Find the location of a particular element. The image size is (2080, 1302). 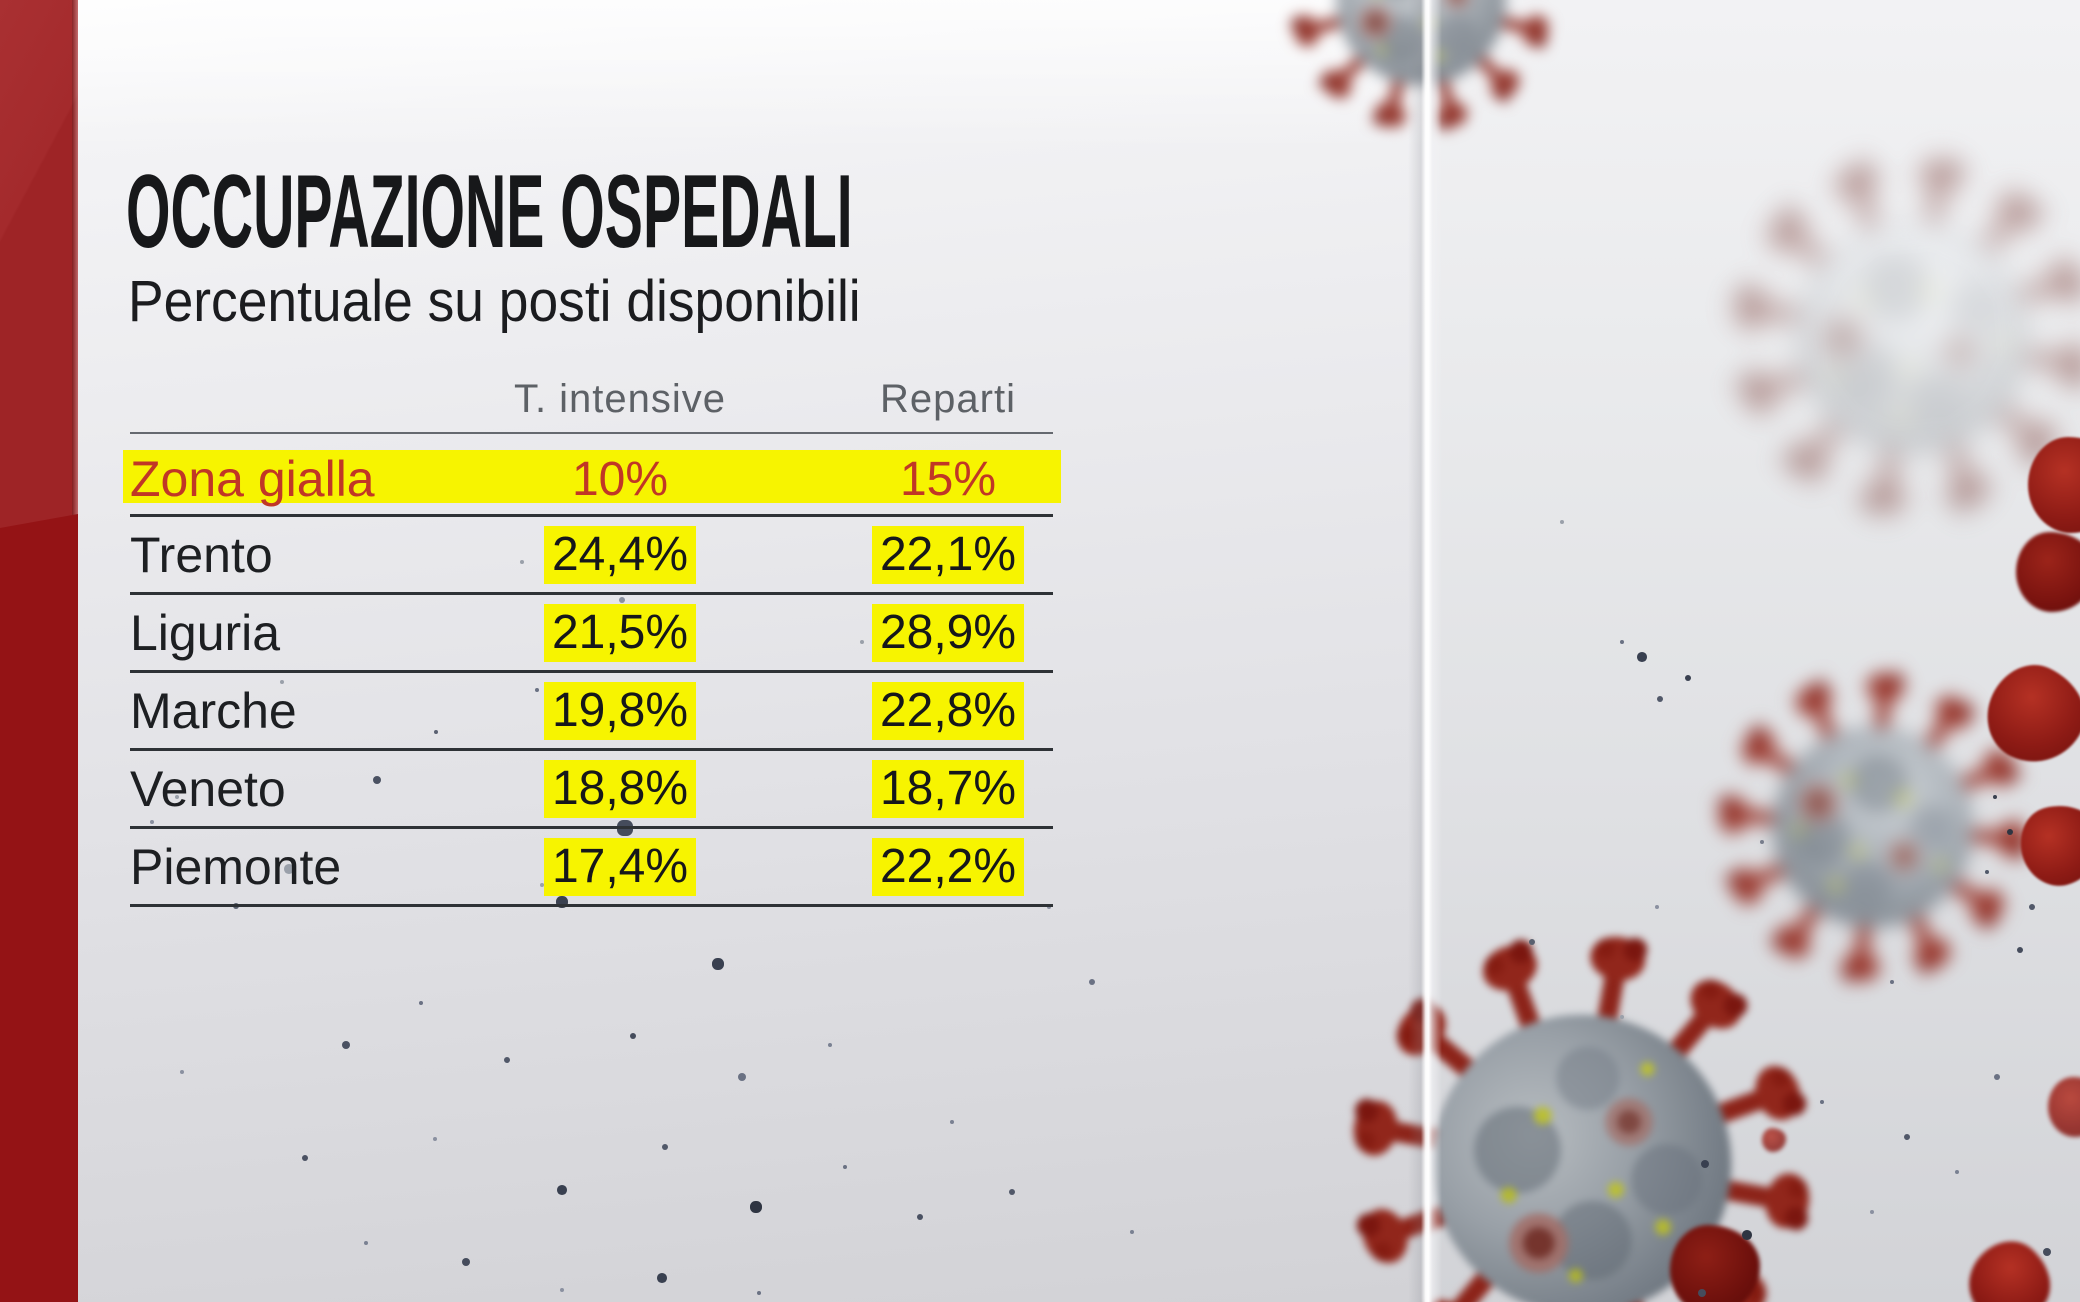

value-chip: 21,5% is located at coordinates (620, 632).